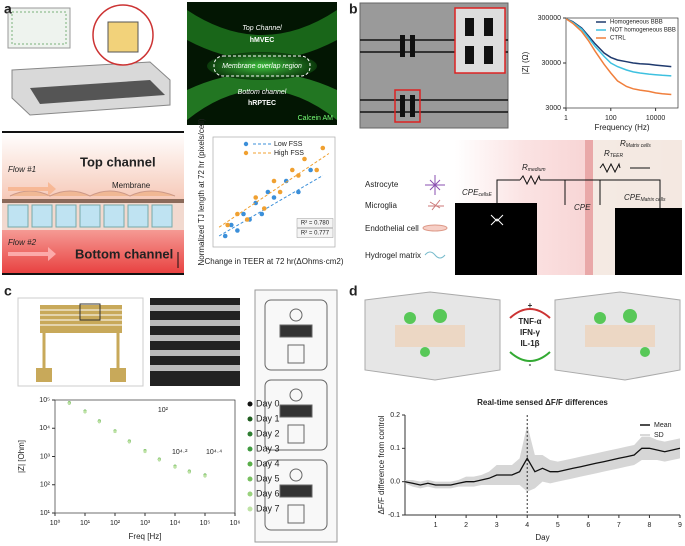 Image resolution: width=685 pixels, height=546 pixels. What do you see at coordinates (262, 35) in the screenshot?
I see `top-channel-band` at bounding box center [262, 35].